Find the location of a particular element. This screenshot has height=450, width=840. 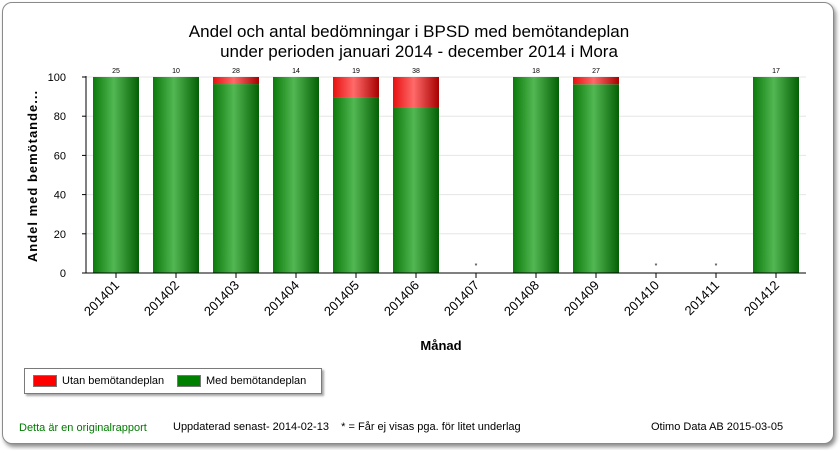

data-label: 17 is located at coordinates (776, 71).